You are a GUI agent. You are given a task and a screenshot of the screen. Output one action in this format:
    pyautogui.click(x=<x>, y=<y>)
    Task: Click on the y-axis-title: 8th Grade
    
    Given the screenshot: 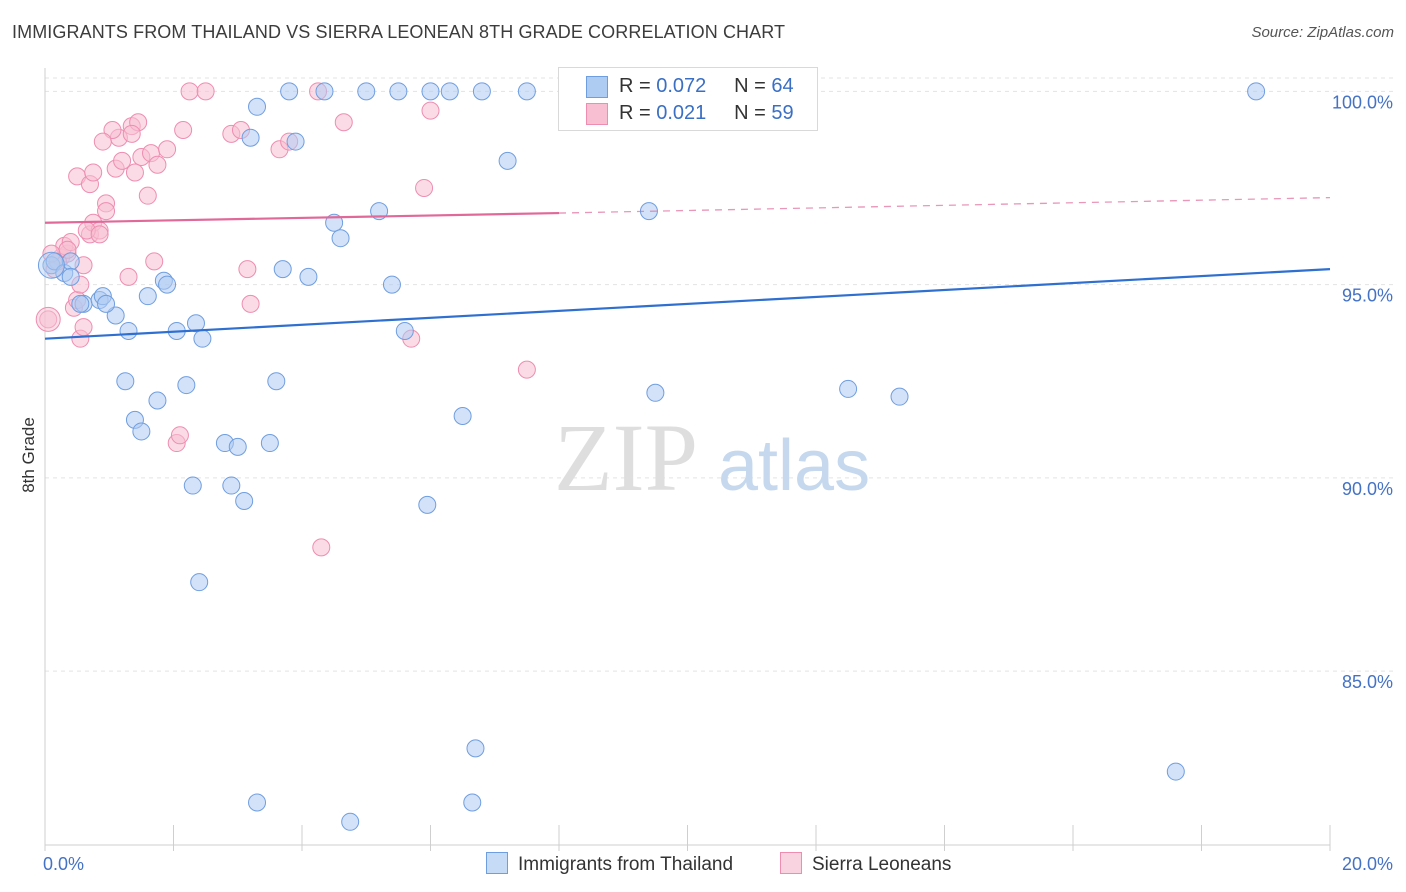 What is the action you would take?
    pyautogui.click(x=28, y=455)
    